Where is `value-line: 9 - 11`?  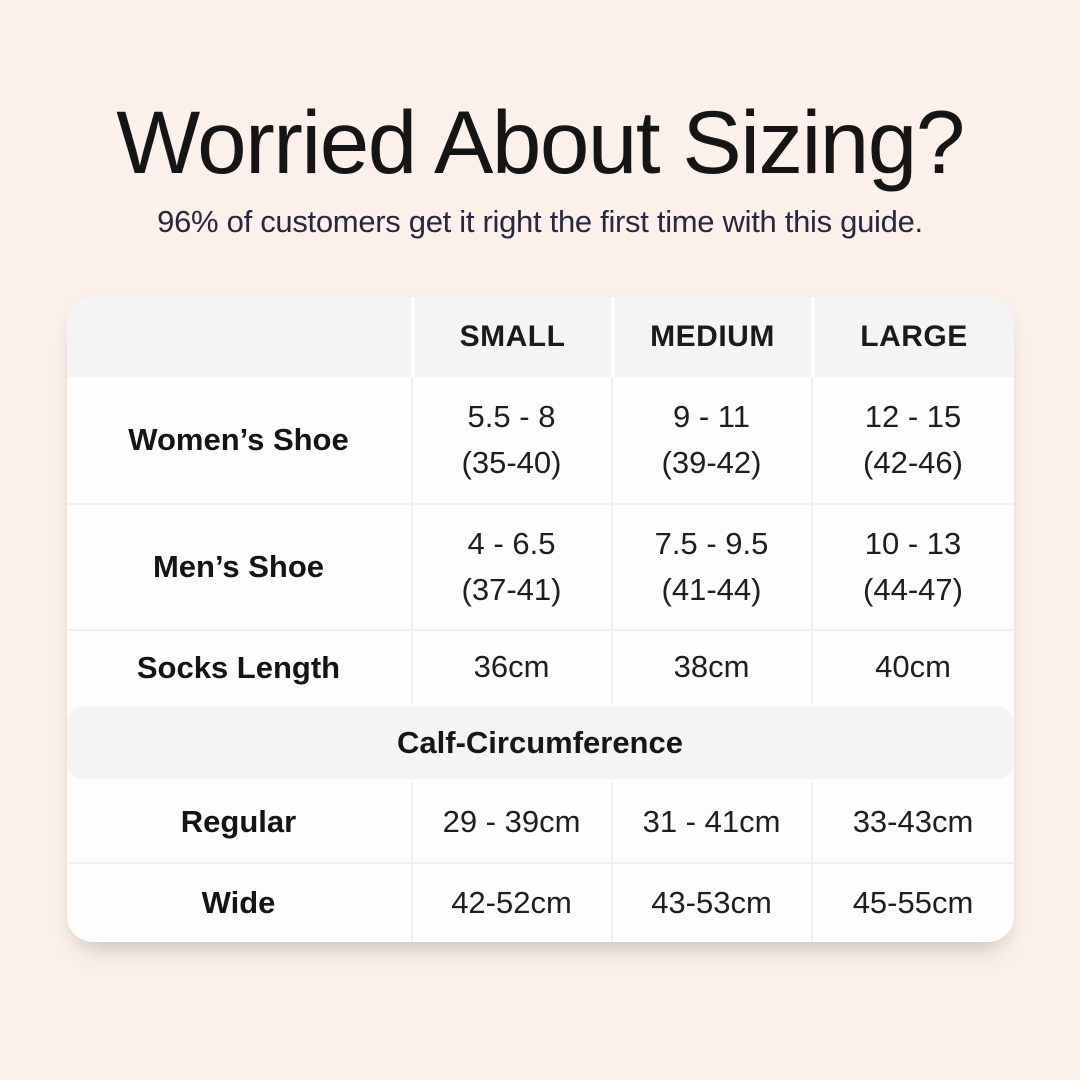 value-line: 9 - 11 is located at coordinates (711, 416).